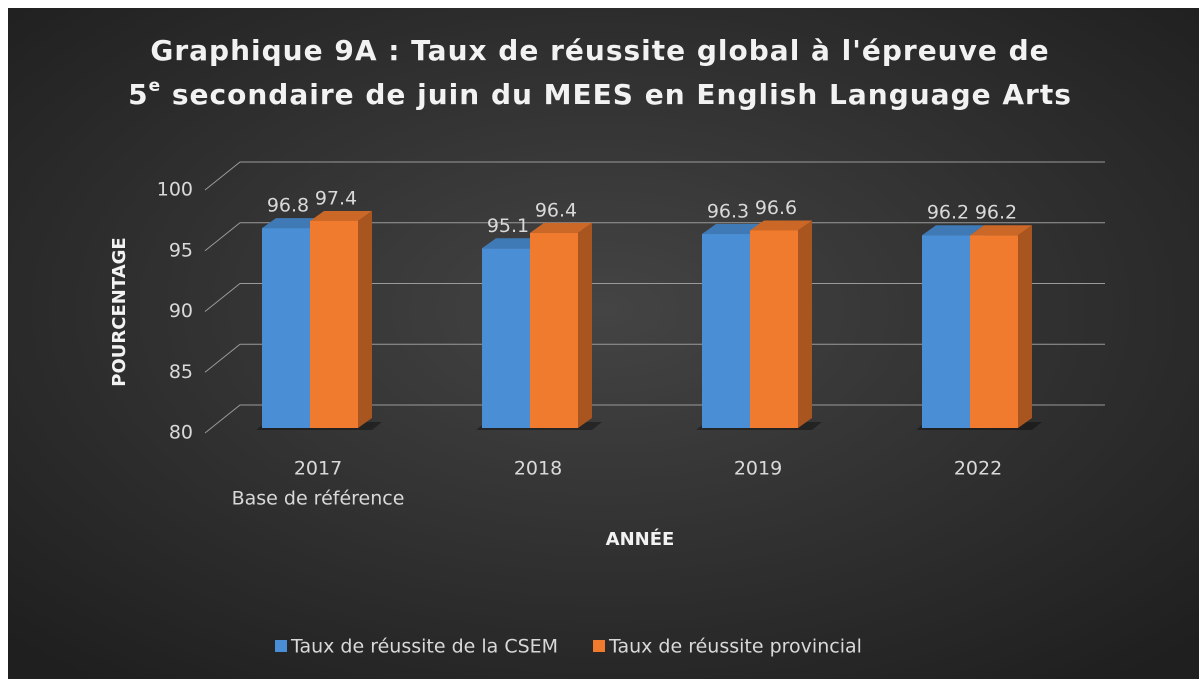  Describe the element at coordinates (181, 372) in the screenshot. I see `y-tick-label: 85` at that location.